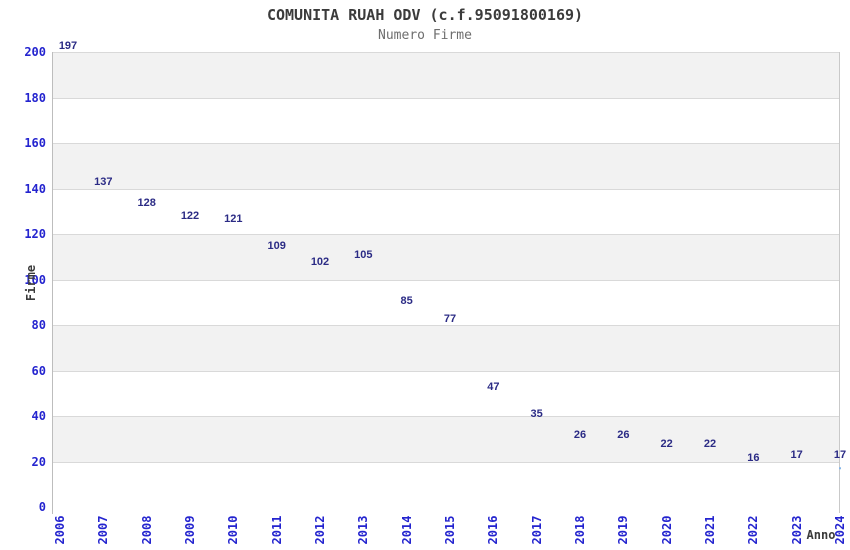  Describe the element at coordinates (103, 182) in the screenshot. I see `data-point-label: 137` at that location.